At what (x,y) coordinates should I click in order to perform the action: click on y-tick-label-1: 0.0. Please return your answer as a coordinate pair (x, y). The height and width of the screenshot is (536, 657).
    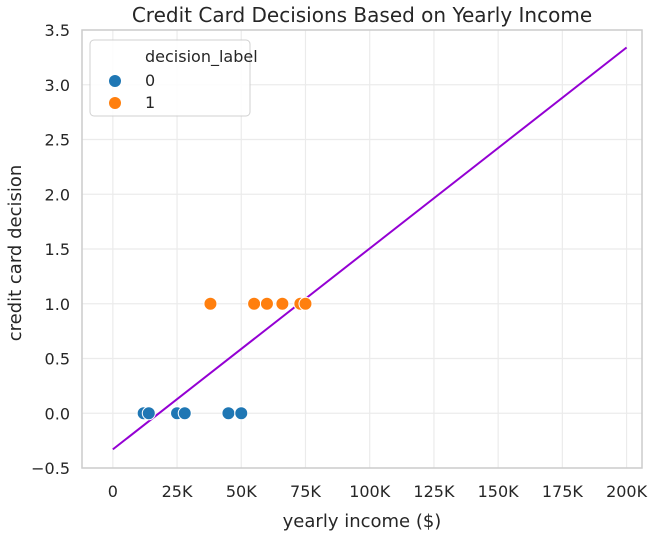
    Looking at the image, I should click on (57, 413).